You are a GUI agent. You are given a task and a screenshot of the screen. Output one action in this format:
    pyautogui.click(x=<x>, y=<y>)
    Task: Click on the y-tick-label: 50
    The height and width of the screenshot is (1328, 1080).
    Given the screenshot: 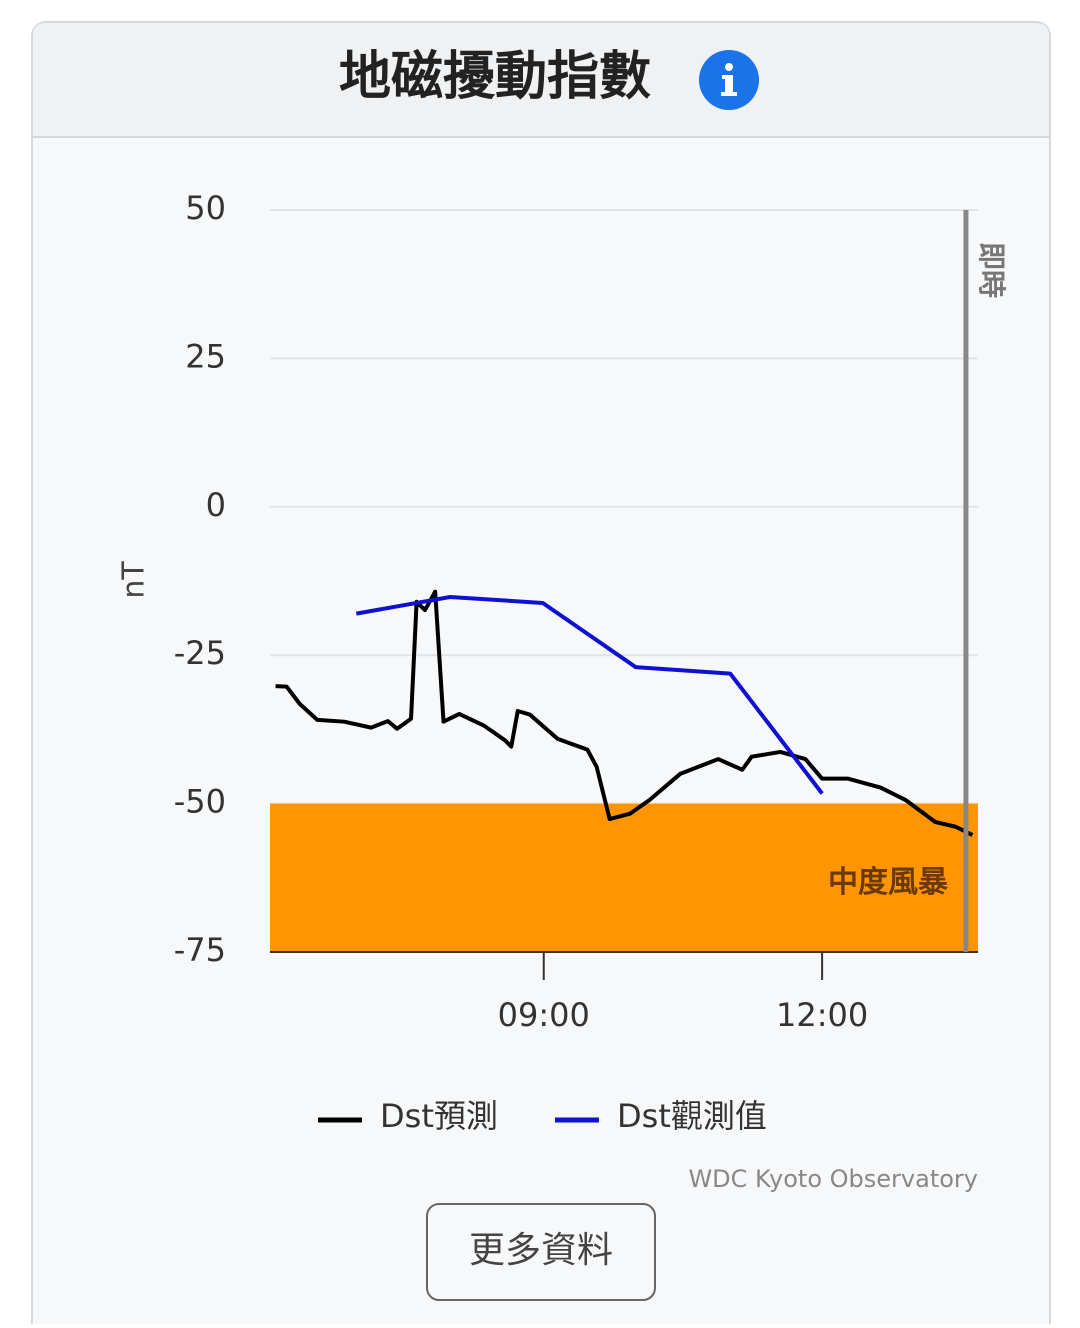 What is the action you would take?
    pyautogui.click(x=205, y=208)
    